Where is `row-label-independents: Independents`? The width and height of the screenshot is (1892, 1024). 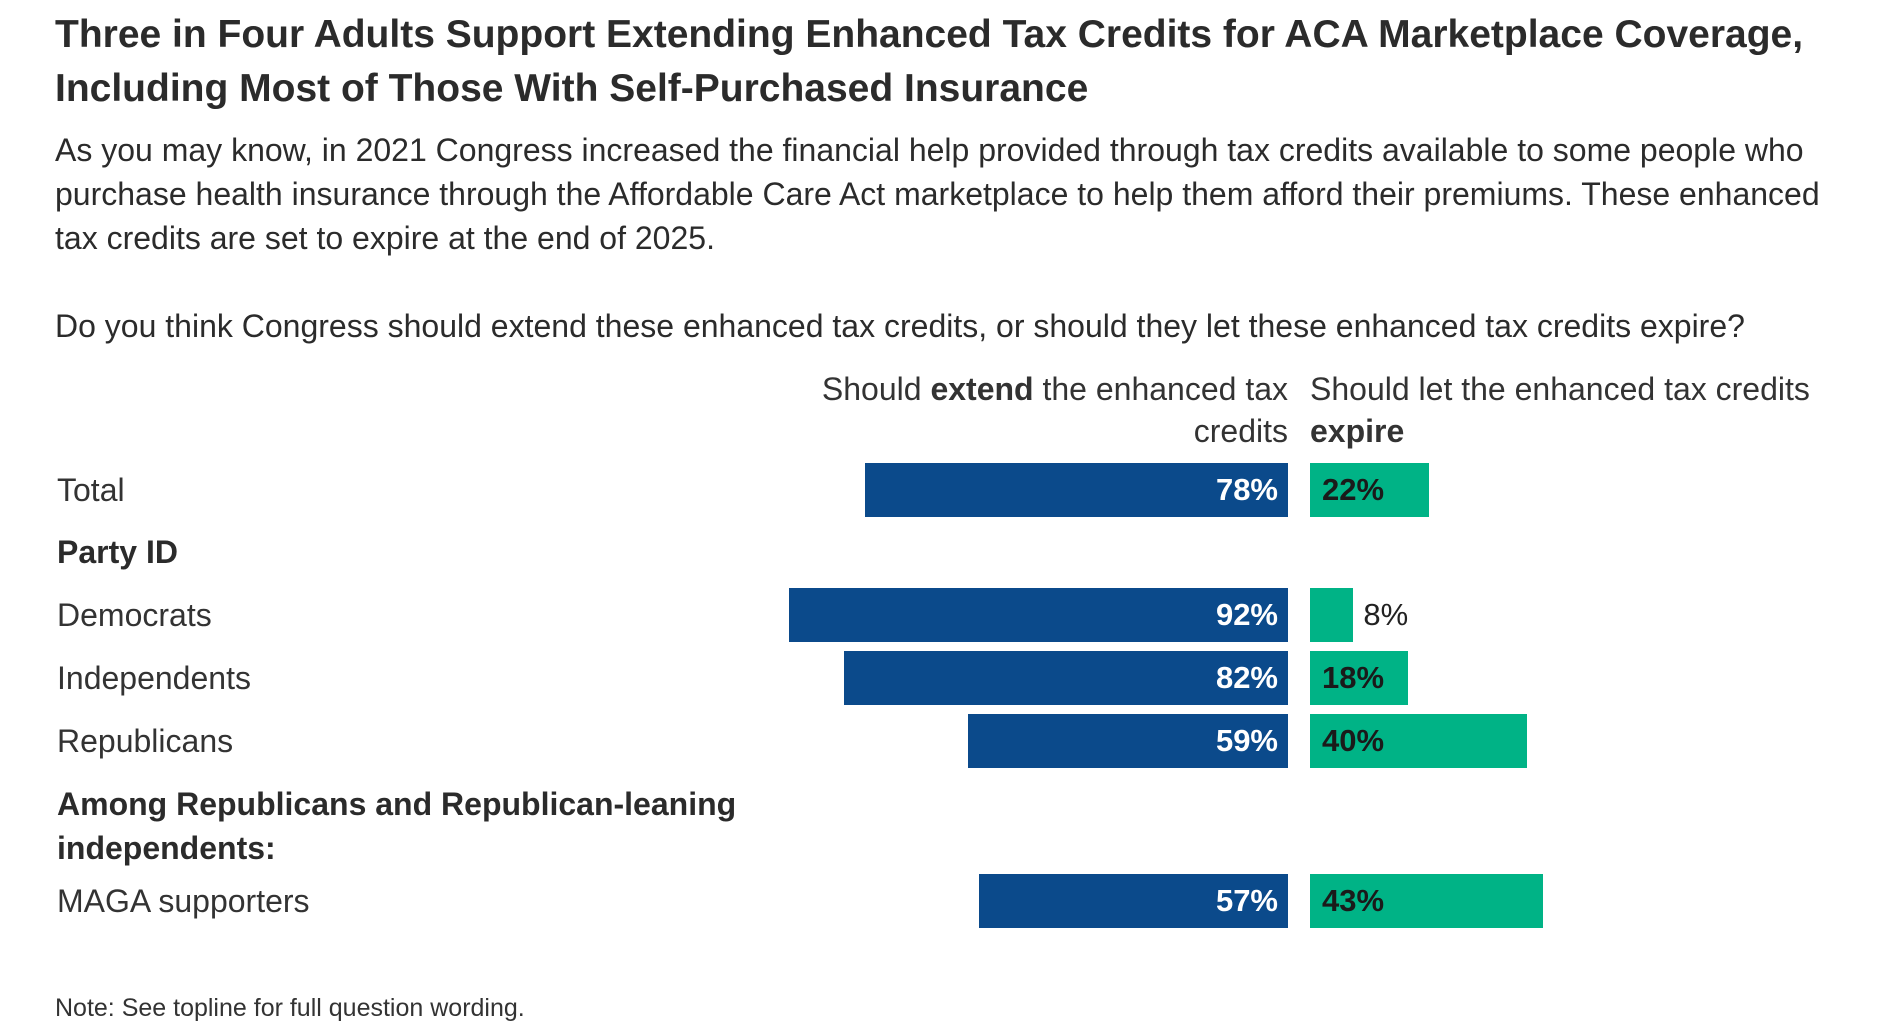
row-label-independents: Independents is located at coordinates (154, 678).